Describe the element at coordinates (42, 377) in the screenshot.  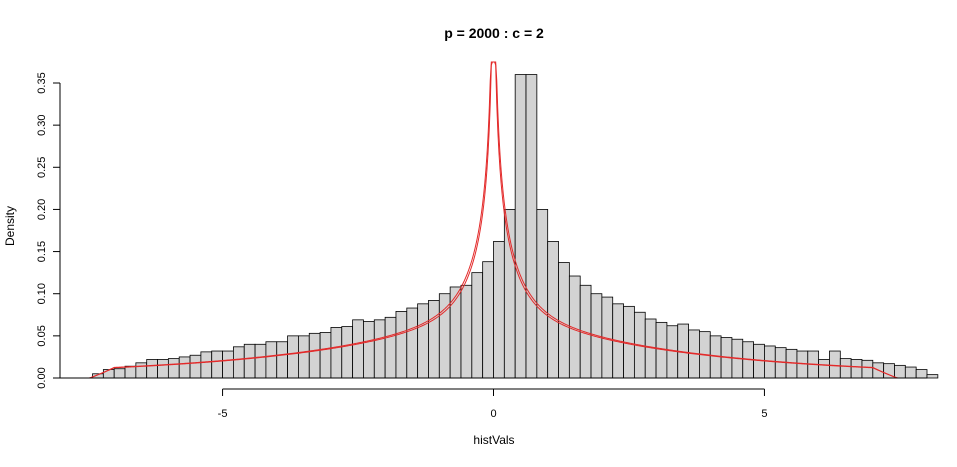
I see `y-tick-label: 0.00` at that location.